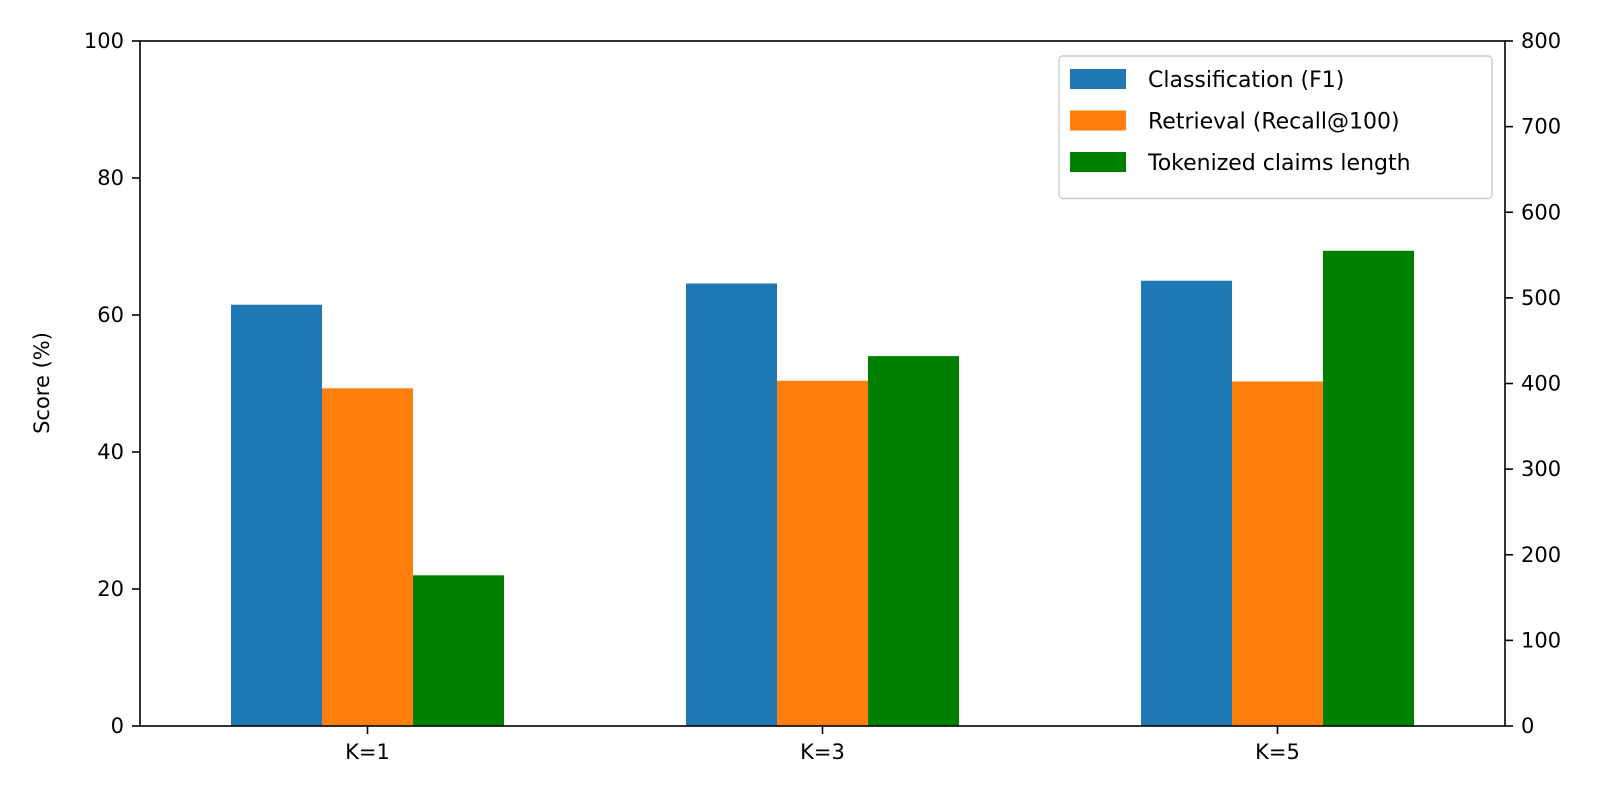  I want to click on y-tick-label-0: 0, so click(117, 726).